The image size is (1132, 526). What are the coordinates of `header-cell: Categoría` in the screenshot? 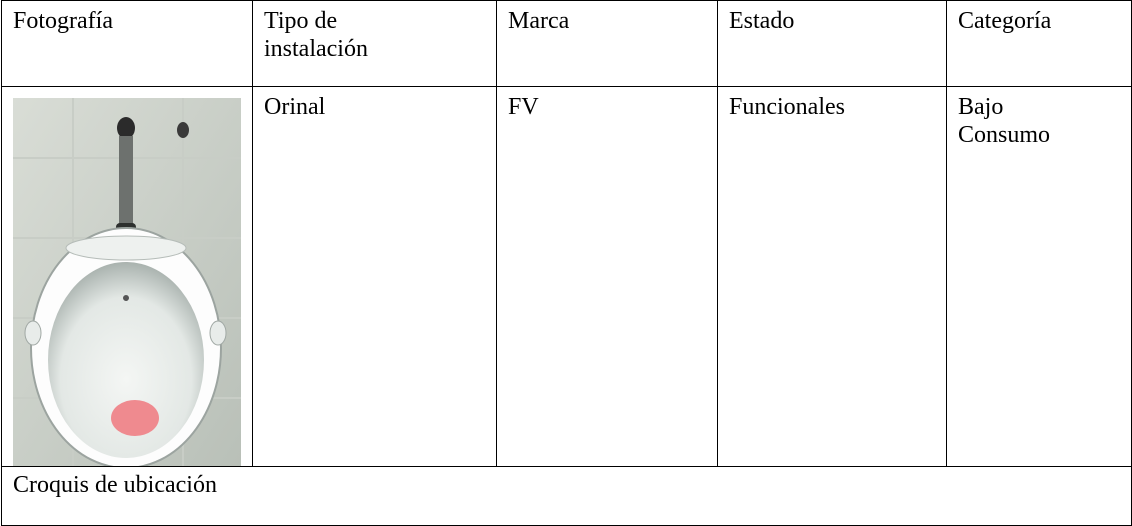 It's located at (1039, 43).